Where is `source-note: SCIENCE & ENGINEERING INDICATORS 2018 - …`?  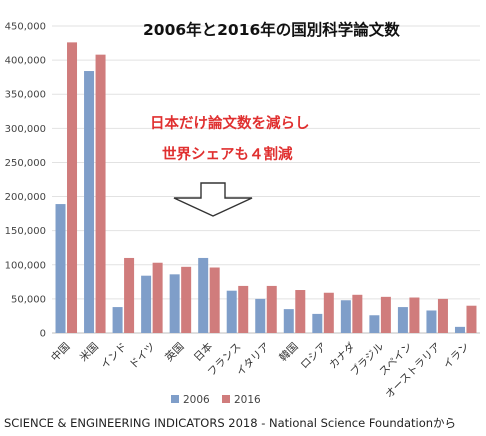
source-note: SCIENCE & ENGINEERING INDICATORS 2018 - … is located at coordinates (230, 423).